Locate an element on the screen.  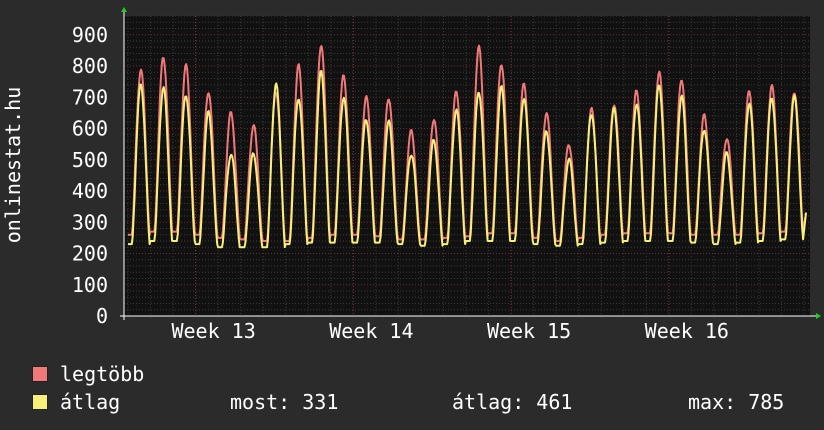
y-tick-label: 100 is located at coordinates (90, 285).